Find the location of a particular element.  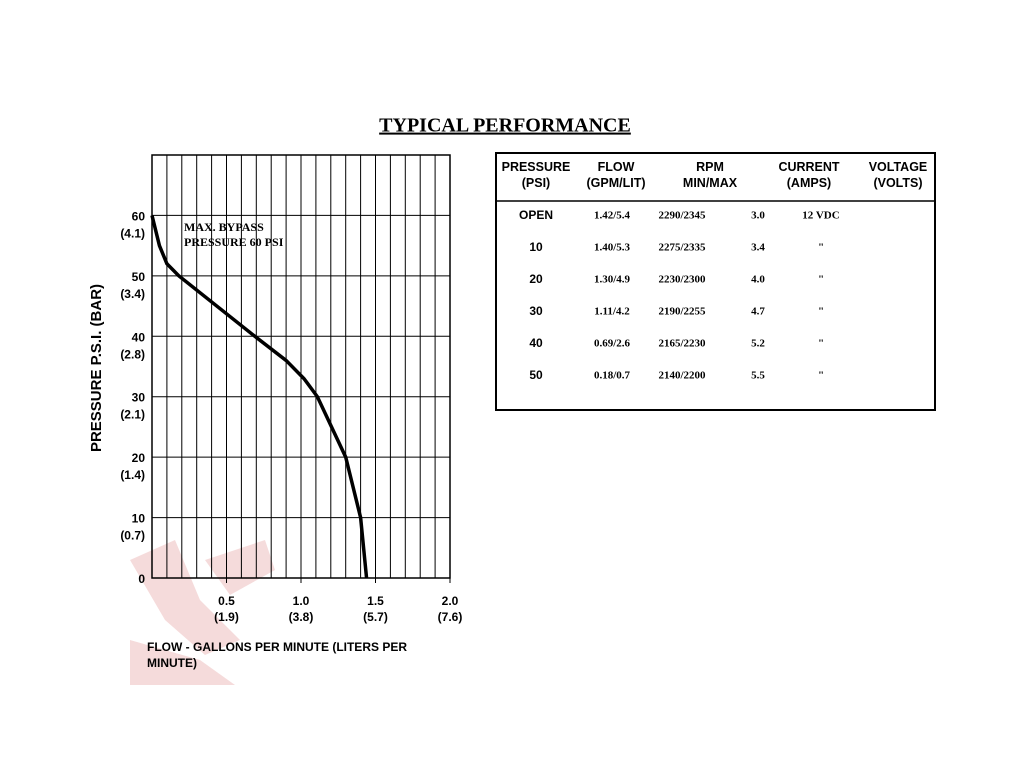

table-cell: 40 is located at coordinates (536, 343).